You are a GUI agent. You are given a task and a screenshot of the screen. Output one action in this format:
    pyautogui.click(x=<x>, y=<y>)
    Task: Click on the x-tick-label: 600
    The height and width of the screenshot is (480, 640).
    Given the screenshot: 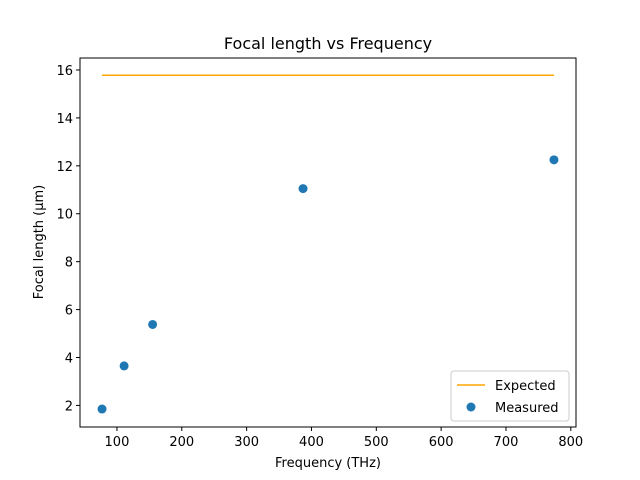 What is the action you would take?
    pyautogui.click(x=441, y=442)
    